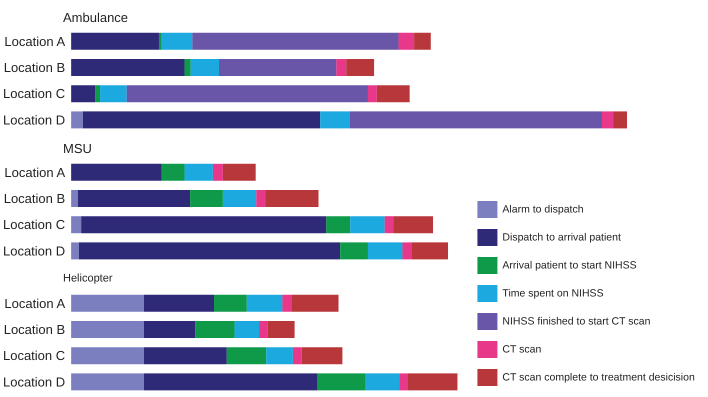 The width and height of the screenshot is (708, 397). Describe the element at coordinates (553, 294) in the screenshot. I see `legend-label: Time spent on NIHSS` at that location.